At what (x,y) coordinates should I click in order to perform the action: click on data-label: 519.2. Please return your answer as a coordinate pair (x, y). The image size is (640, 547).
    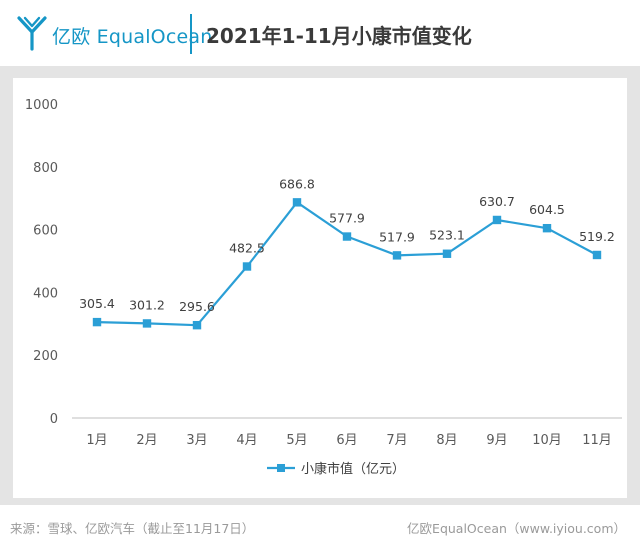
    Looking at the image, I should click on (597, 236).